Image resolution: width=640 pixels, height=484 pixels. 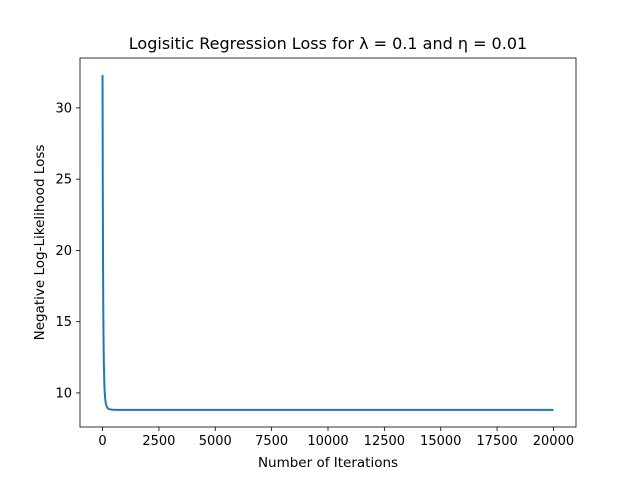 I want to click on y-tick-label: 10, so click(x=63, y=393).